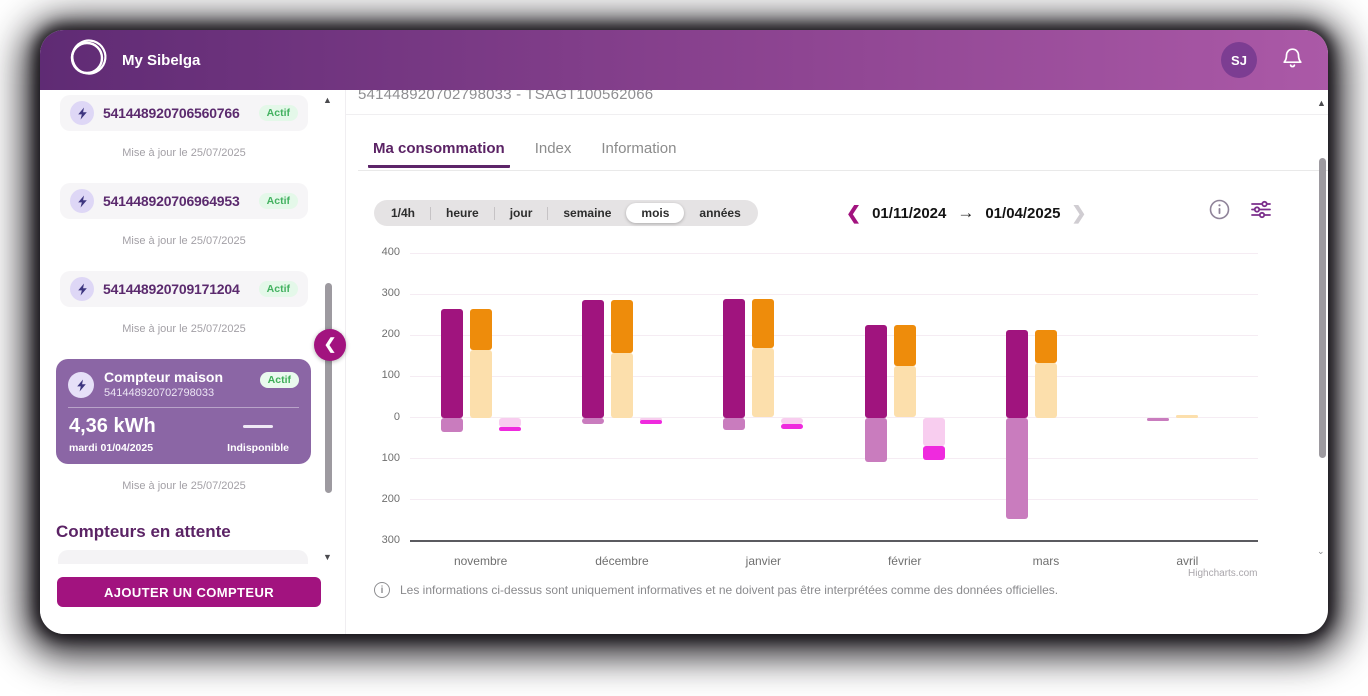  Describe the element at coordinates (462, 213) in the screenshot. I see `granularity-option-heure: heure` at that location.